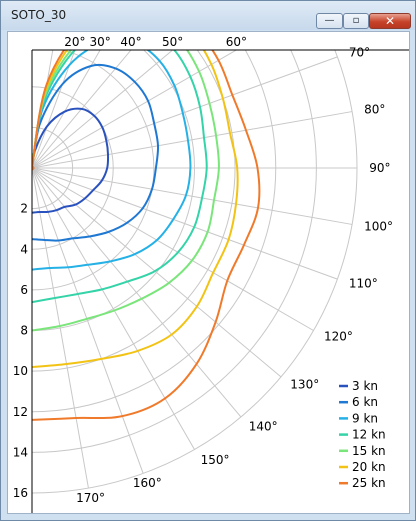 This screenshot has height=521, width=416. What do you see at coordinates (359, 53) in the screenshot?
I see `angle-tick-label: 70°` at bounding box center [359, 53].